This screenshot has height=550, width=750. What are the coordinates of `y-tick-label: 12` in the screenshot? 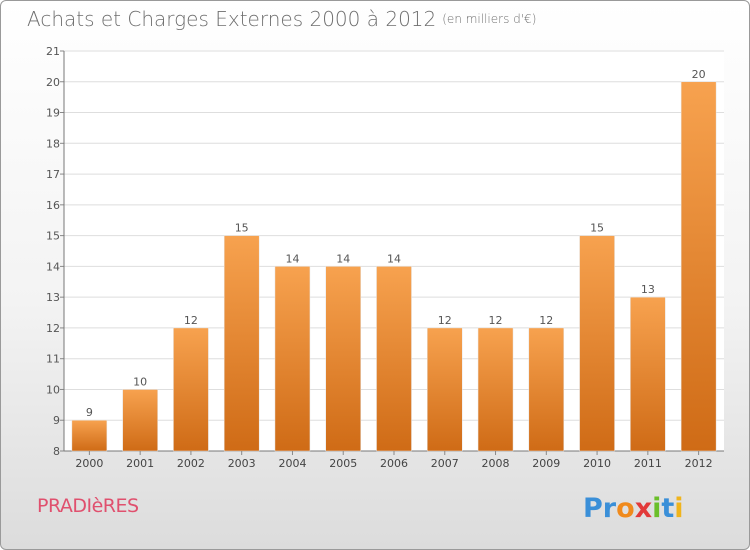 It's located at (53, 328).